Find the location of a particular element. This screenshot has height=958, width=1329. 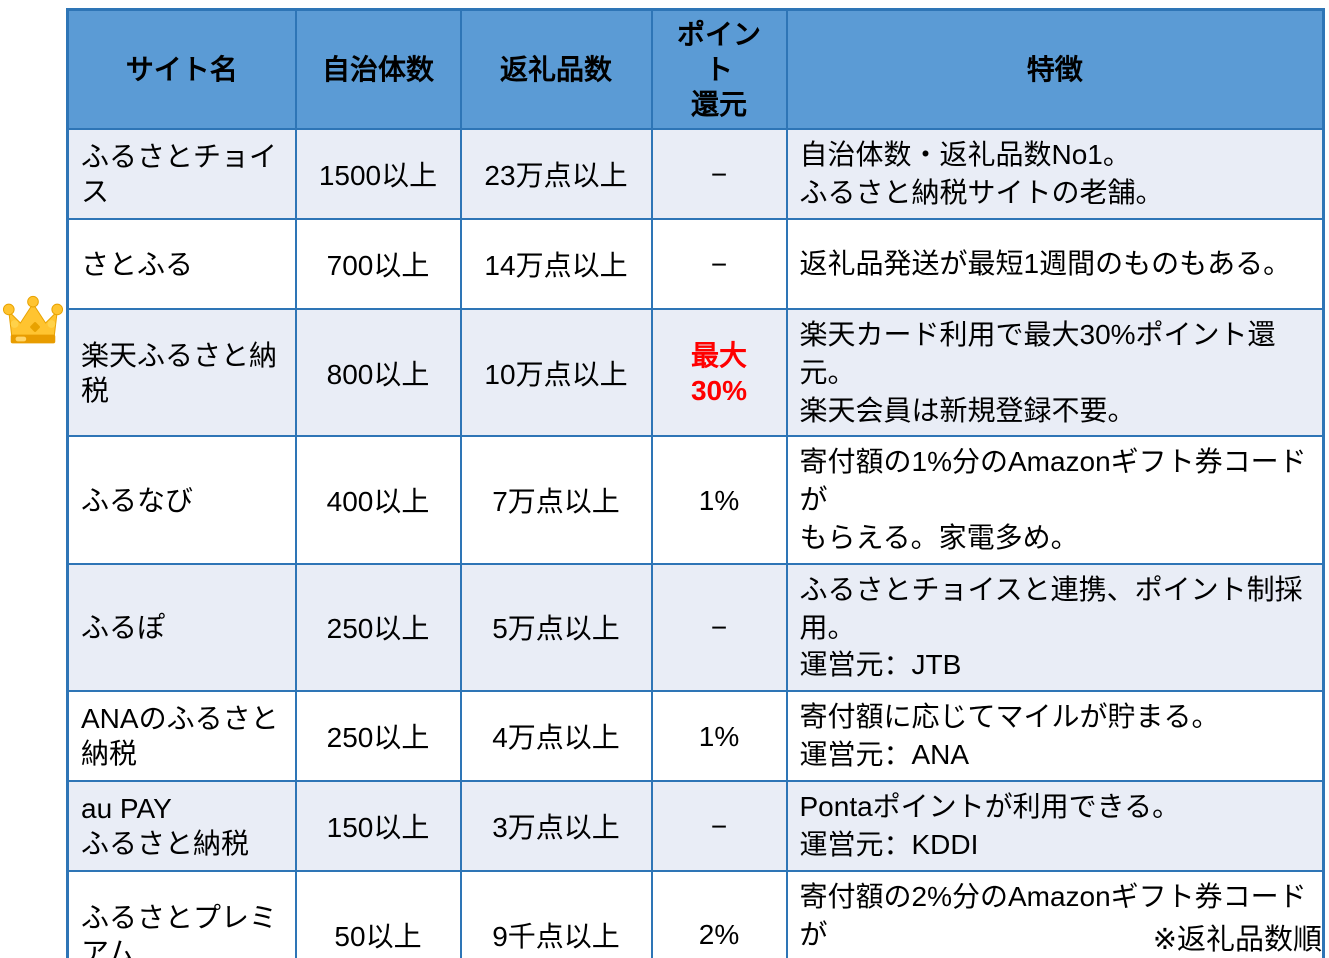

point-return-cell-highlighted: 最大 30% is located at coordinates (719, 372).